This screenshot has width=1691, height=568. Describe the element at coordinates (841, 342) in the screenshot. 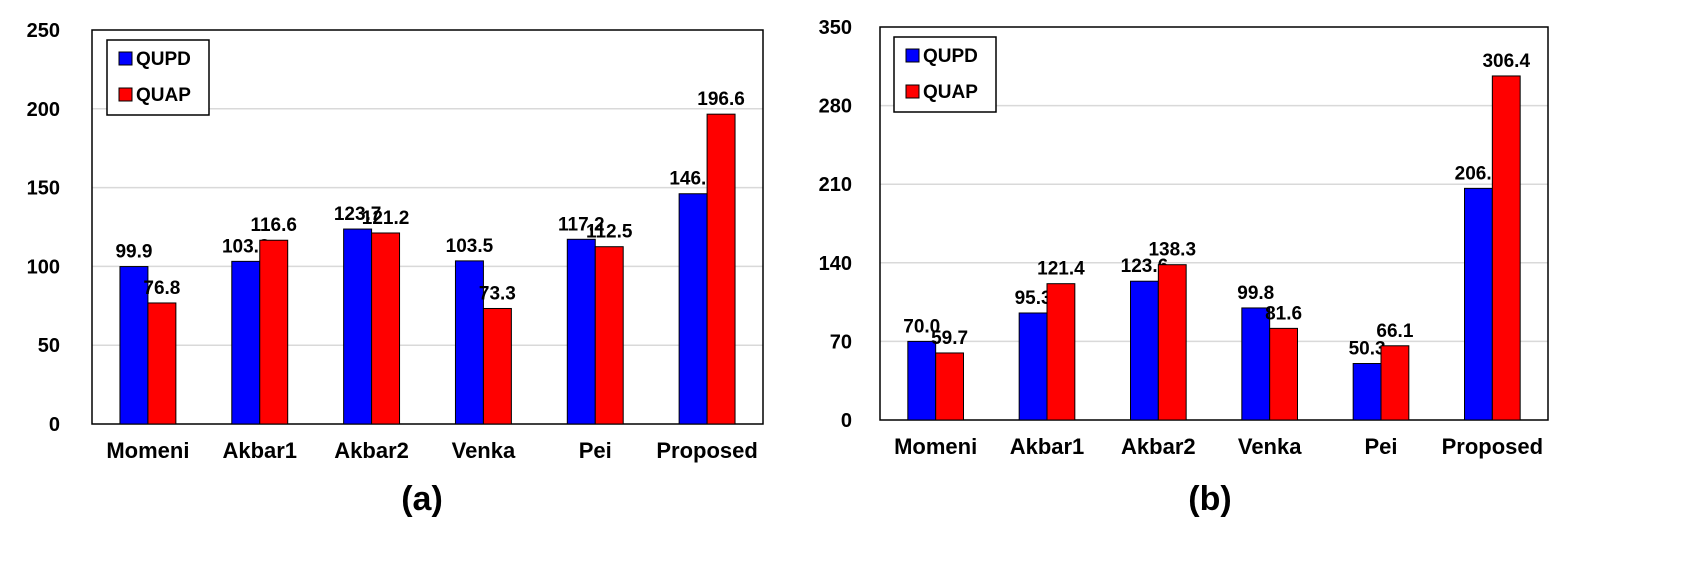

I see `y-tick-label: 70` at that location.